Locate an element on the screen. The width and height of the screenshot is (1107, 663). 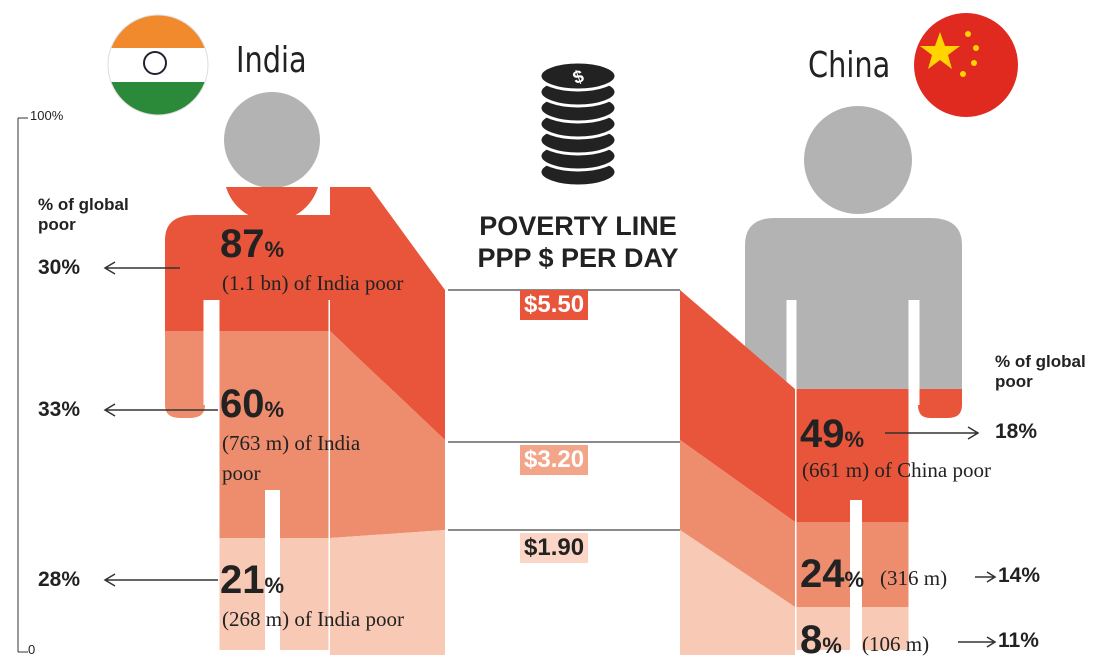
share: 8% is located at coordinates (821, 640).